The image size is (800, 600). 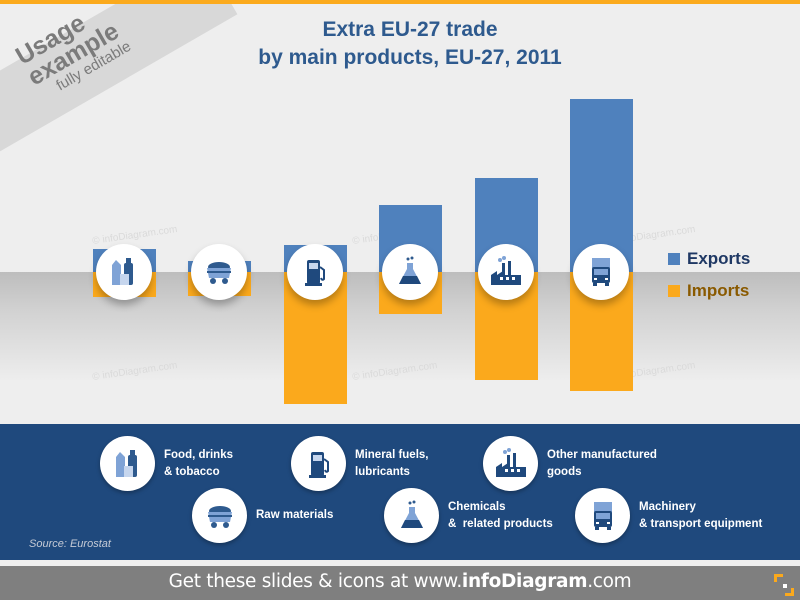 I want to click on title-line1: Extra EU-27 trade, so click(x=410, y=29).